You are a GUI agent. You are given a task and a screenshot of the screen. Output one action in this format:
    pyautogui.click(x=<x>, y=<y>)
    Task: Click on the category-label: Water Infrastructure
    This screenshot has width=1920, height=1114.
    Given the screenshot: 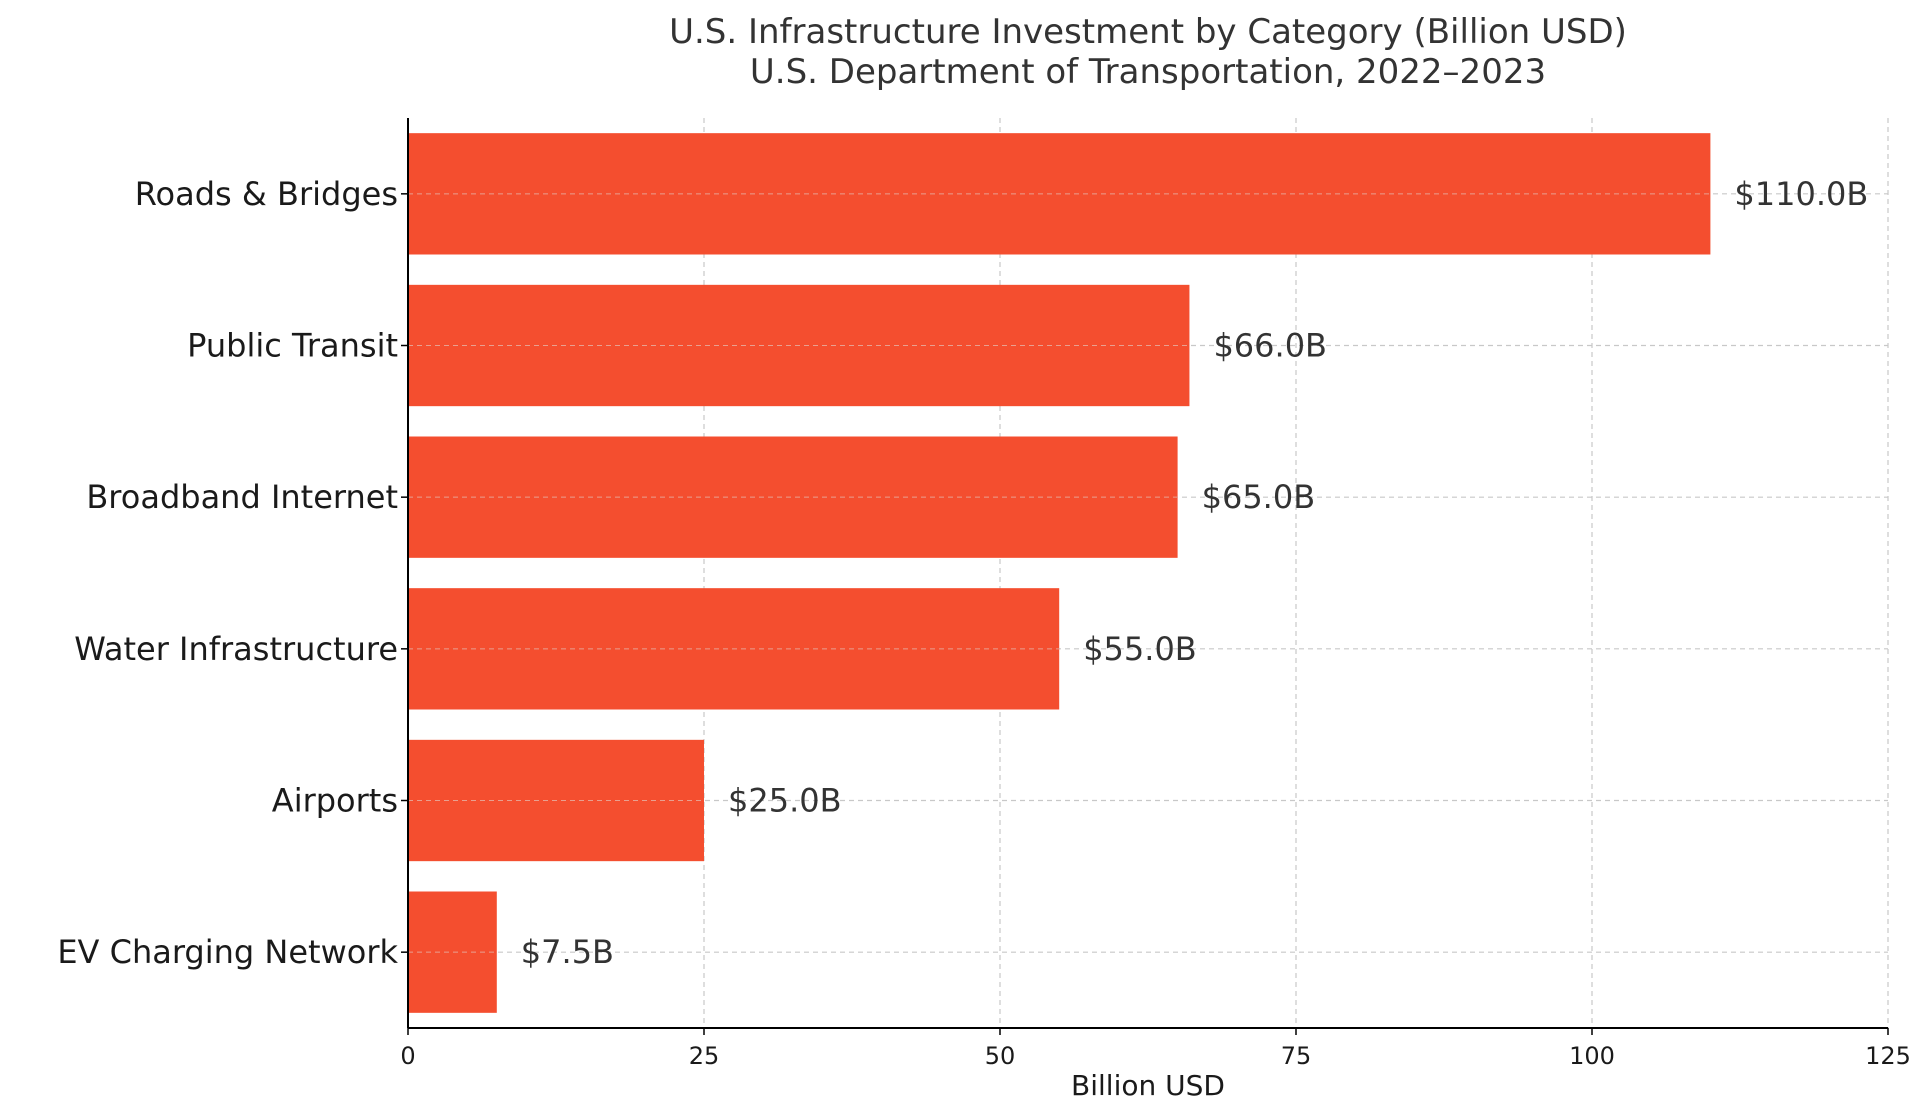 What is the action you would take?
    pyautogui.click(x=236, y=649)
    